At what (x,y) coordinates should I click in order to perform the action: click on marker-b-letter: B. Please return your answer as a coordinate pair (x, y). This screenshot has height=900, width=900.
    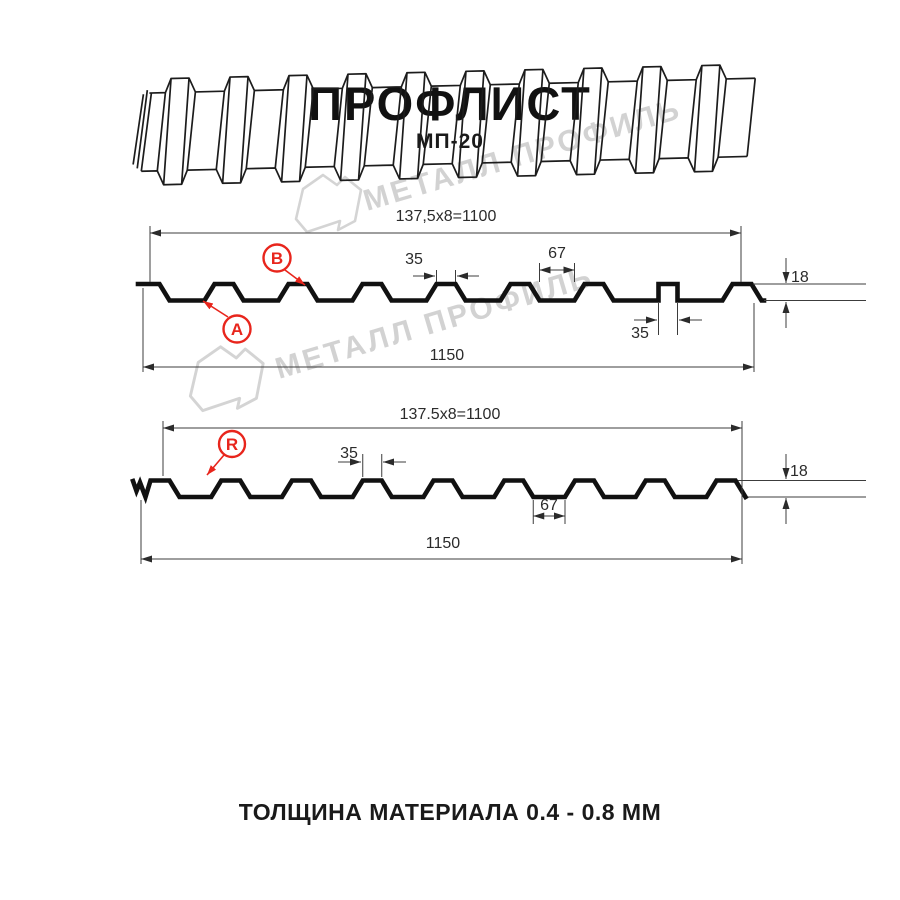
    Looking at the image, I should click on (277, 258).